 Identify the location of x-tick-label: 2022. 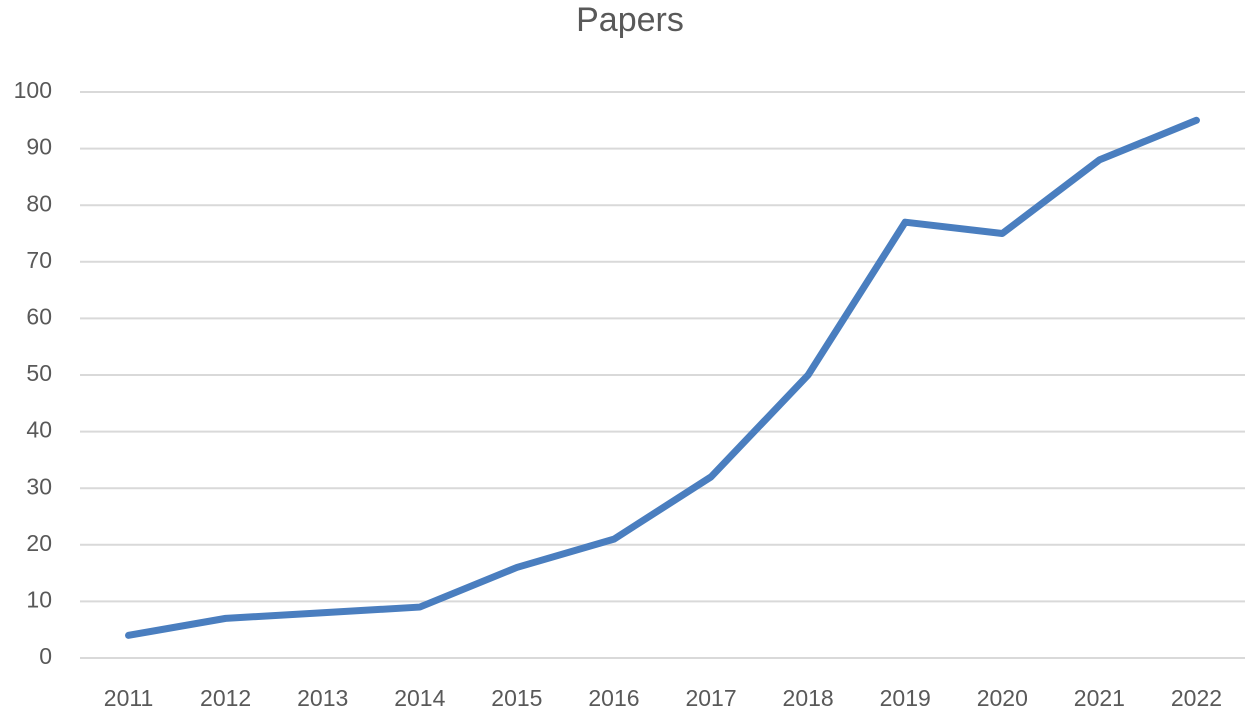
(1196, 698).